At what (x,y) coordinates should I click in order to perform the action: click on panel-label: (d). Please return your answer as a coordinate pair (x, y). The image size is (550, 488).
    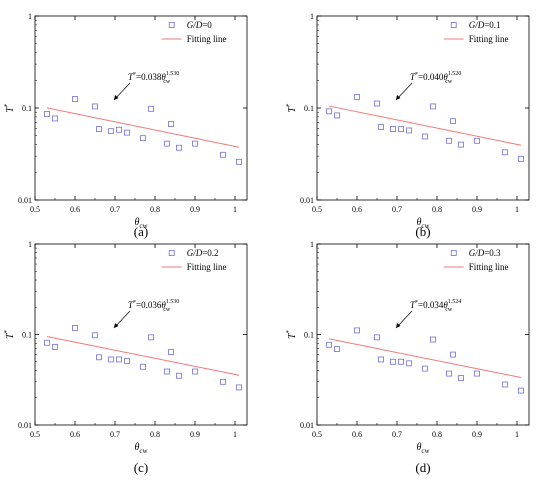
    Looking at the image, I should click on (422, 467).